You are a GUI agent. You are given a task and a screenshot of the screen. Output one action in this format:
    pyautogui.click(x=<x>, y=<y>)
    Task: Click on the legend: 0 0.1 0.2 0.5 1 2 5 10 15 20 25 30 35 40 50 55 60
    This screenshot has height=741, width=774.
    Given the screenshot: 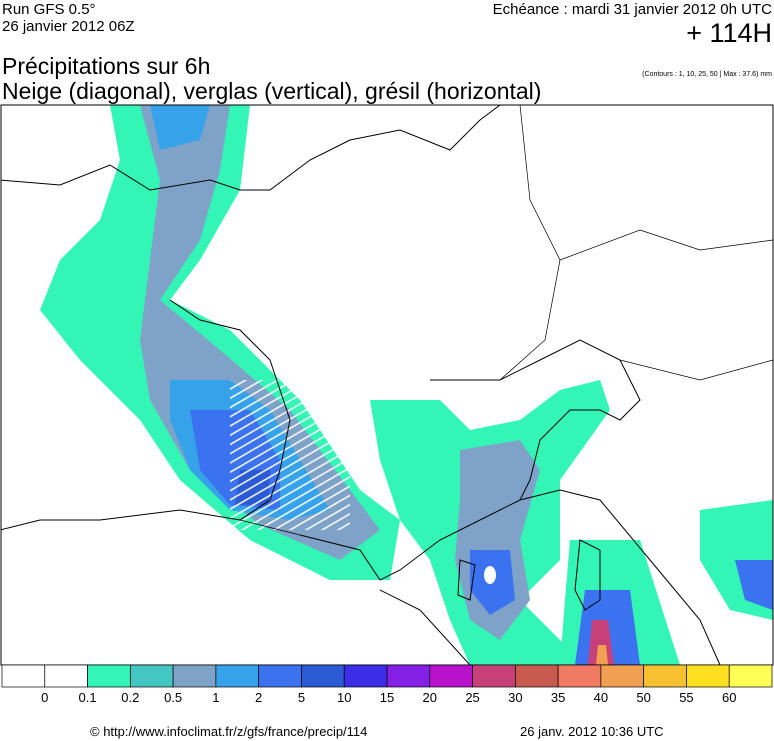 What is the action you would take?
    pyautogui.click(x=387, y=684)
    